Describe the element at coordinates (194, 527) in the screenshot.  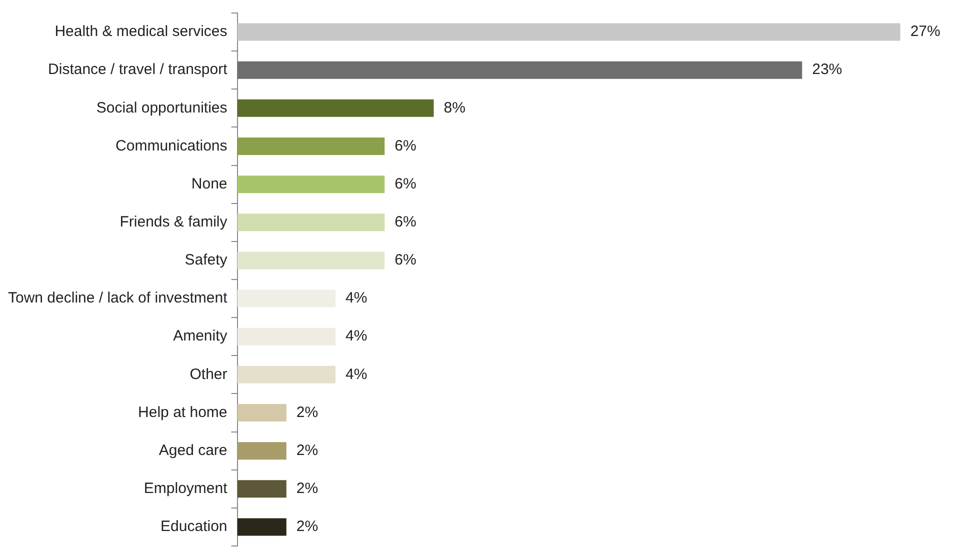
I see `y-tick-label: Education` at that location.